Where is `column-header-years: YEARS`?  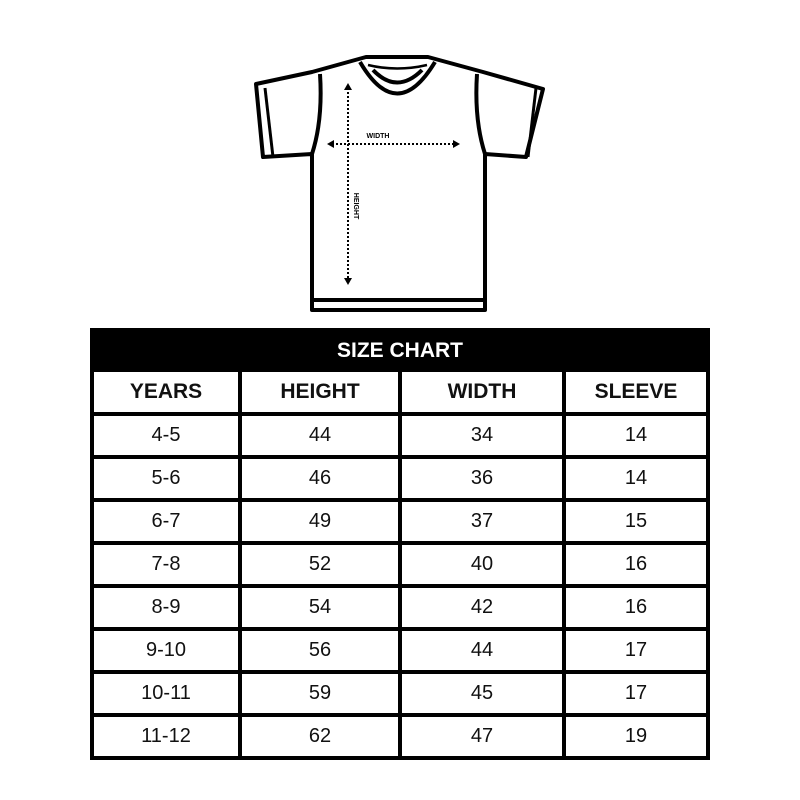
column-header-years: YEARS is located at coordinates (168, 392).